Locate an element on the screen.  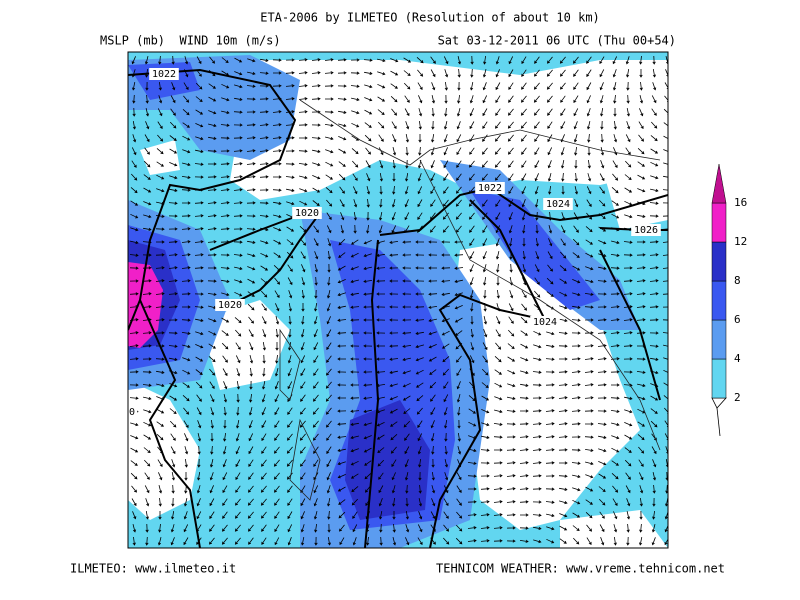
subtitle-left: MSLP (mb) WIND 10m (m/s) is located at coordinates (190, 41).